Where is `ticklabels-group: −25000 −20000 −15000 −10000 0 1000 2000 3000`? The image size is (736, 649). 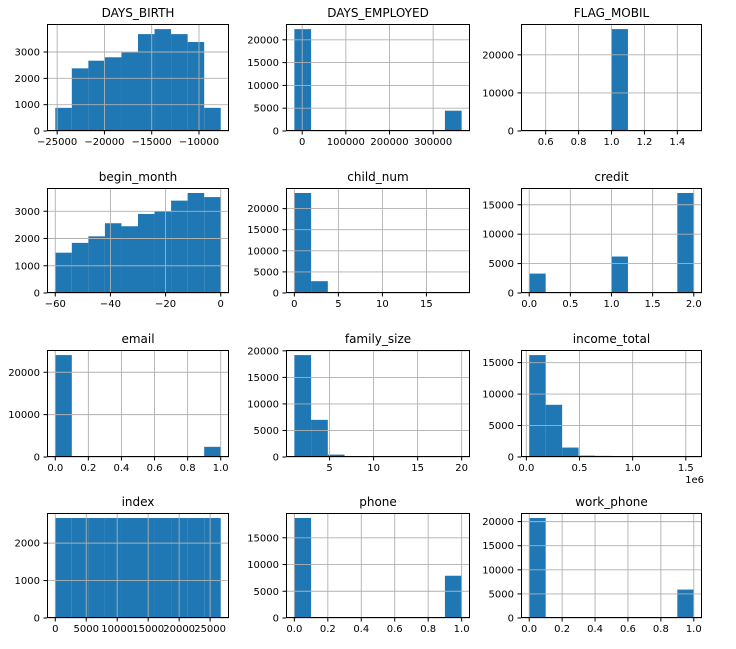 ticklabels-group: −25000 −20000 −15000 −10000 0 1000 2000 3000 is located at coordinates (117, 98).